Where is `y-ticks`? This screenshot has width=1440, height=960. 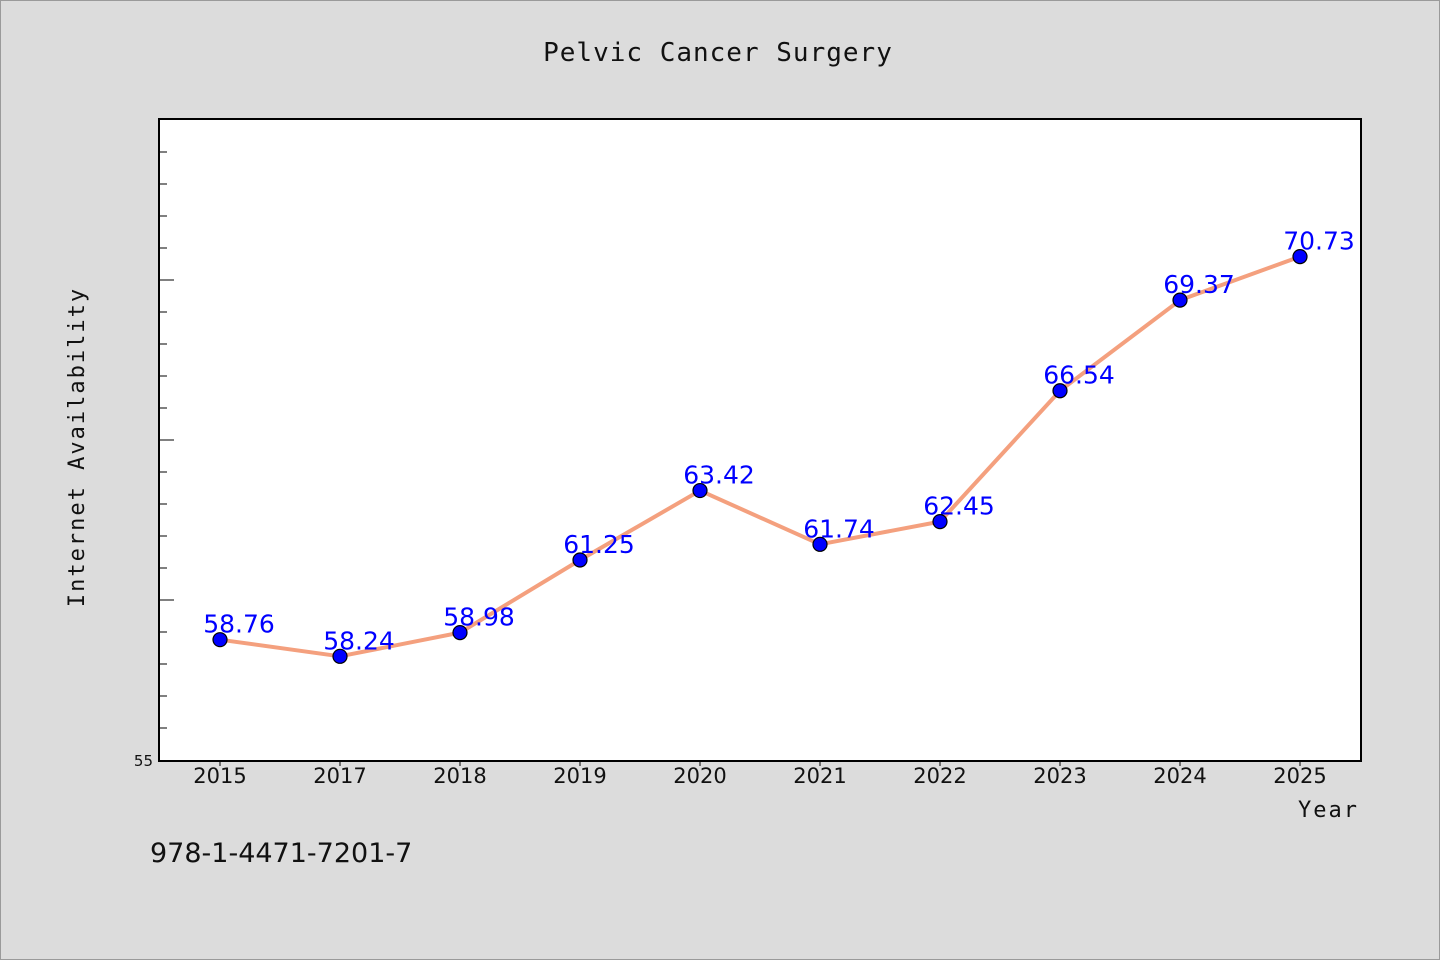 y-ticks is located at coordinates (167, 440).